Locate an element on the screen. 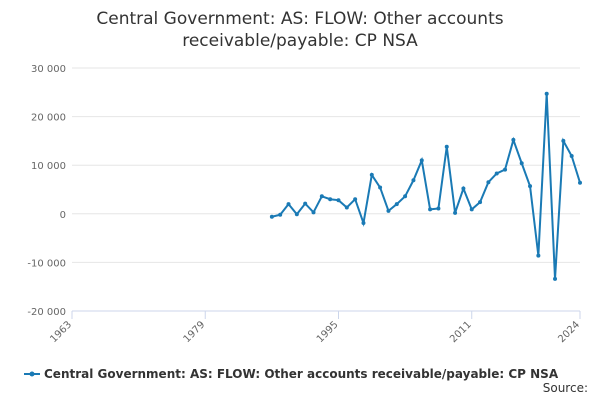 This screenshot has height=404, width=600. x-tick-label: 1963 is located at coordinates (61, 332).